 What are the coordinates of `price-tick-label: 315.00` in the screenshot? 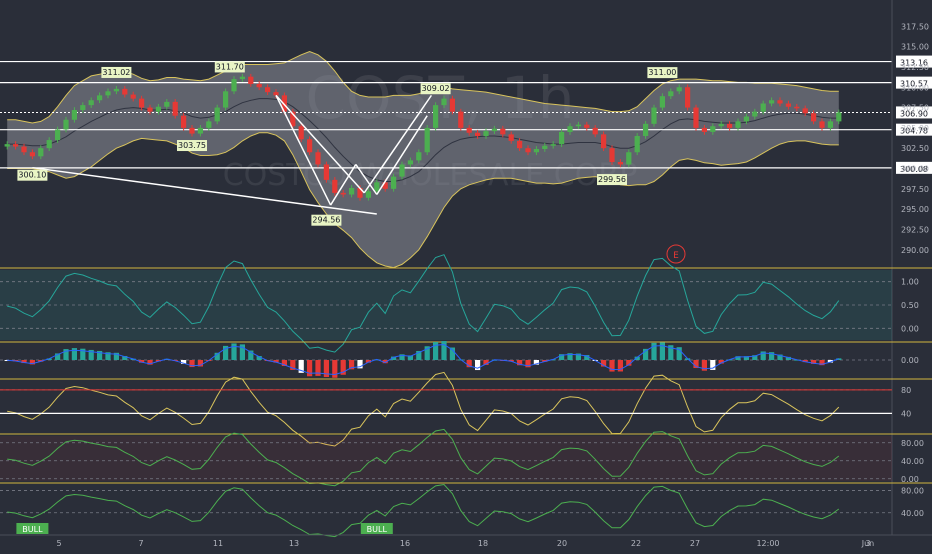 It's located at (915, 47).